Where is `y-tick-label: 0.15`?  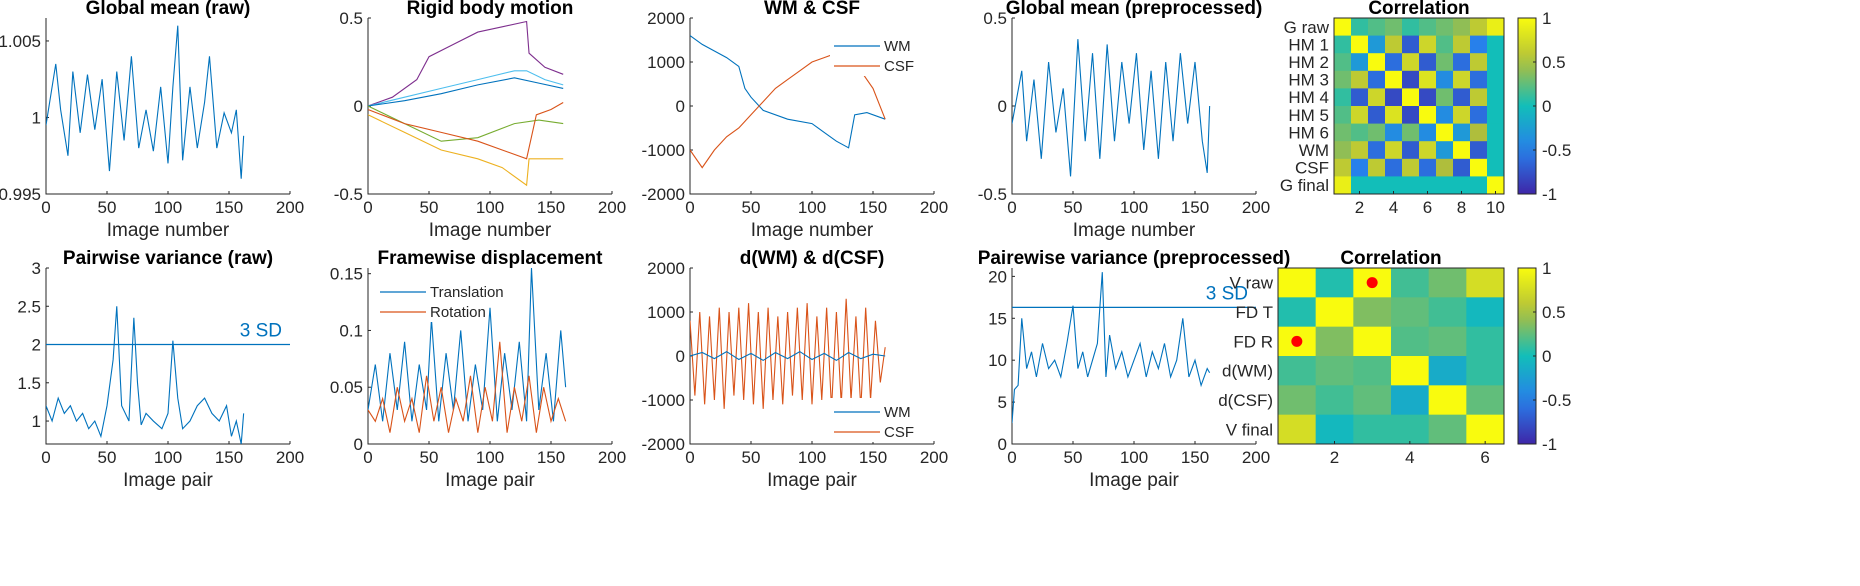
y-tick-label: 0.15 is located at coordinates (346, 274).